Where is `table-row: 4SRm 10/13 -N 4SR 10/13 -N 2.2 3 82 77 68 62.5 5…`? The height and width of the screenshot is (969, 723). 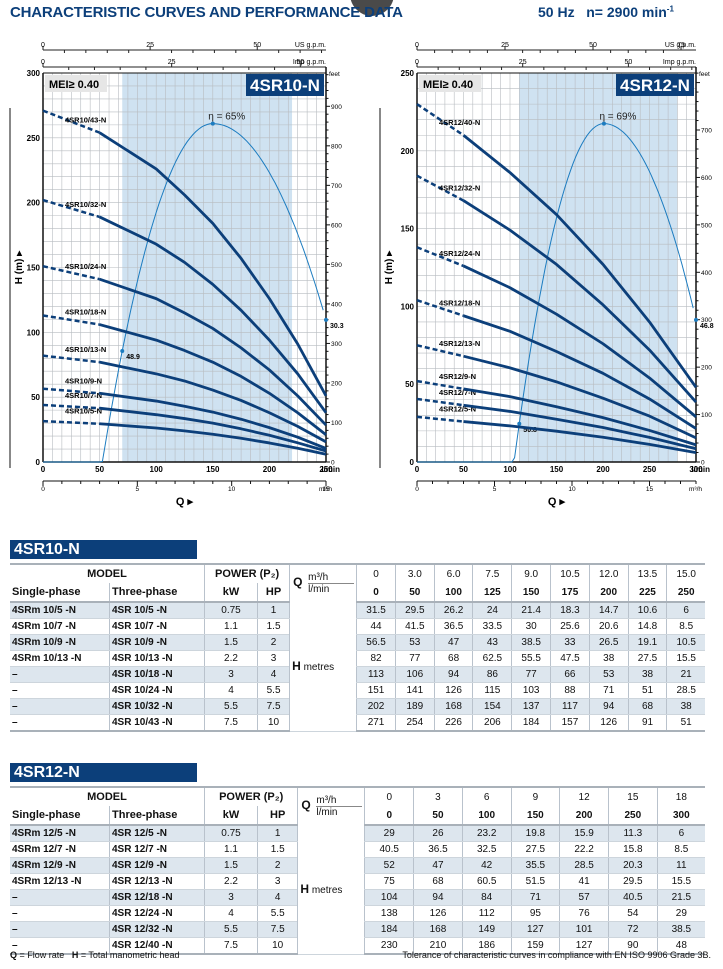
table-row: 4SRm 10/13 -N 4SR 10/13 -N 2.2 3 82 77 68 62.5 5… is located at coordinates (357, 658).